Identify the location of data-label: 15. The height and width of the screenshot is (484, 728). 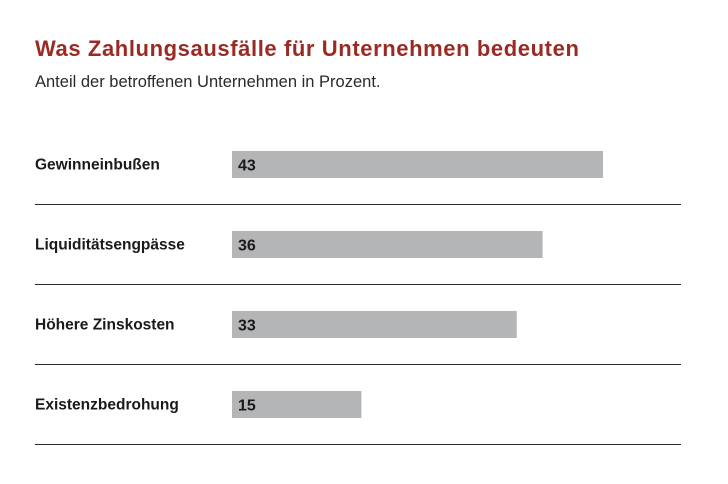
(247, 406).